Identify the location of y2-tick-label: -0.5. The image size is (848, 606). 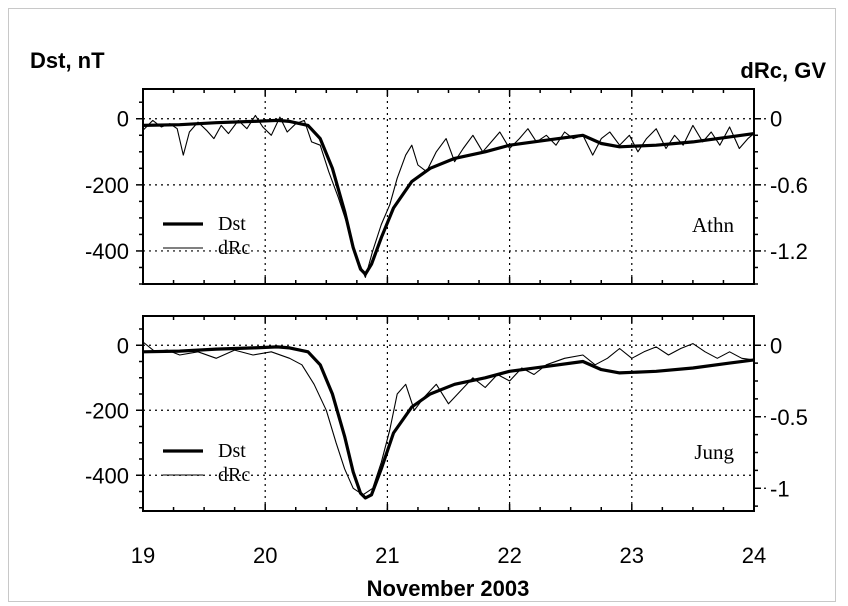
(789, 417).